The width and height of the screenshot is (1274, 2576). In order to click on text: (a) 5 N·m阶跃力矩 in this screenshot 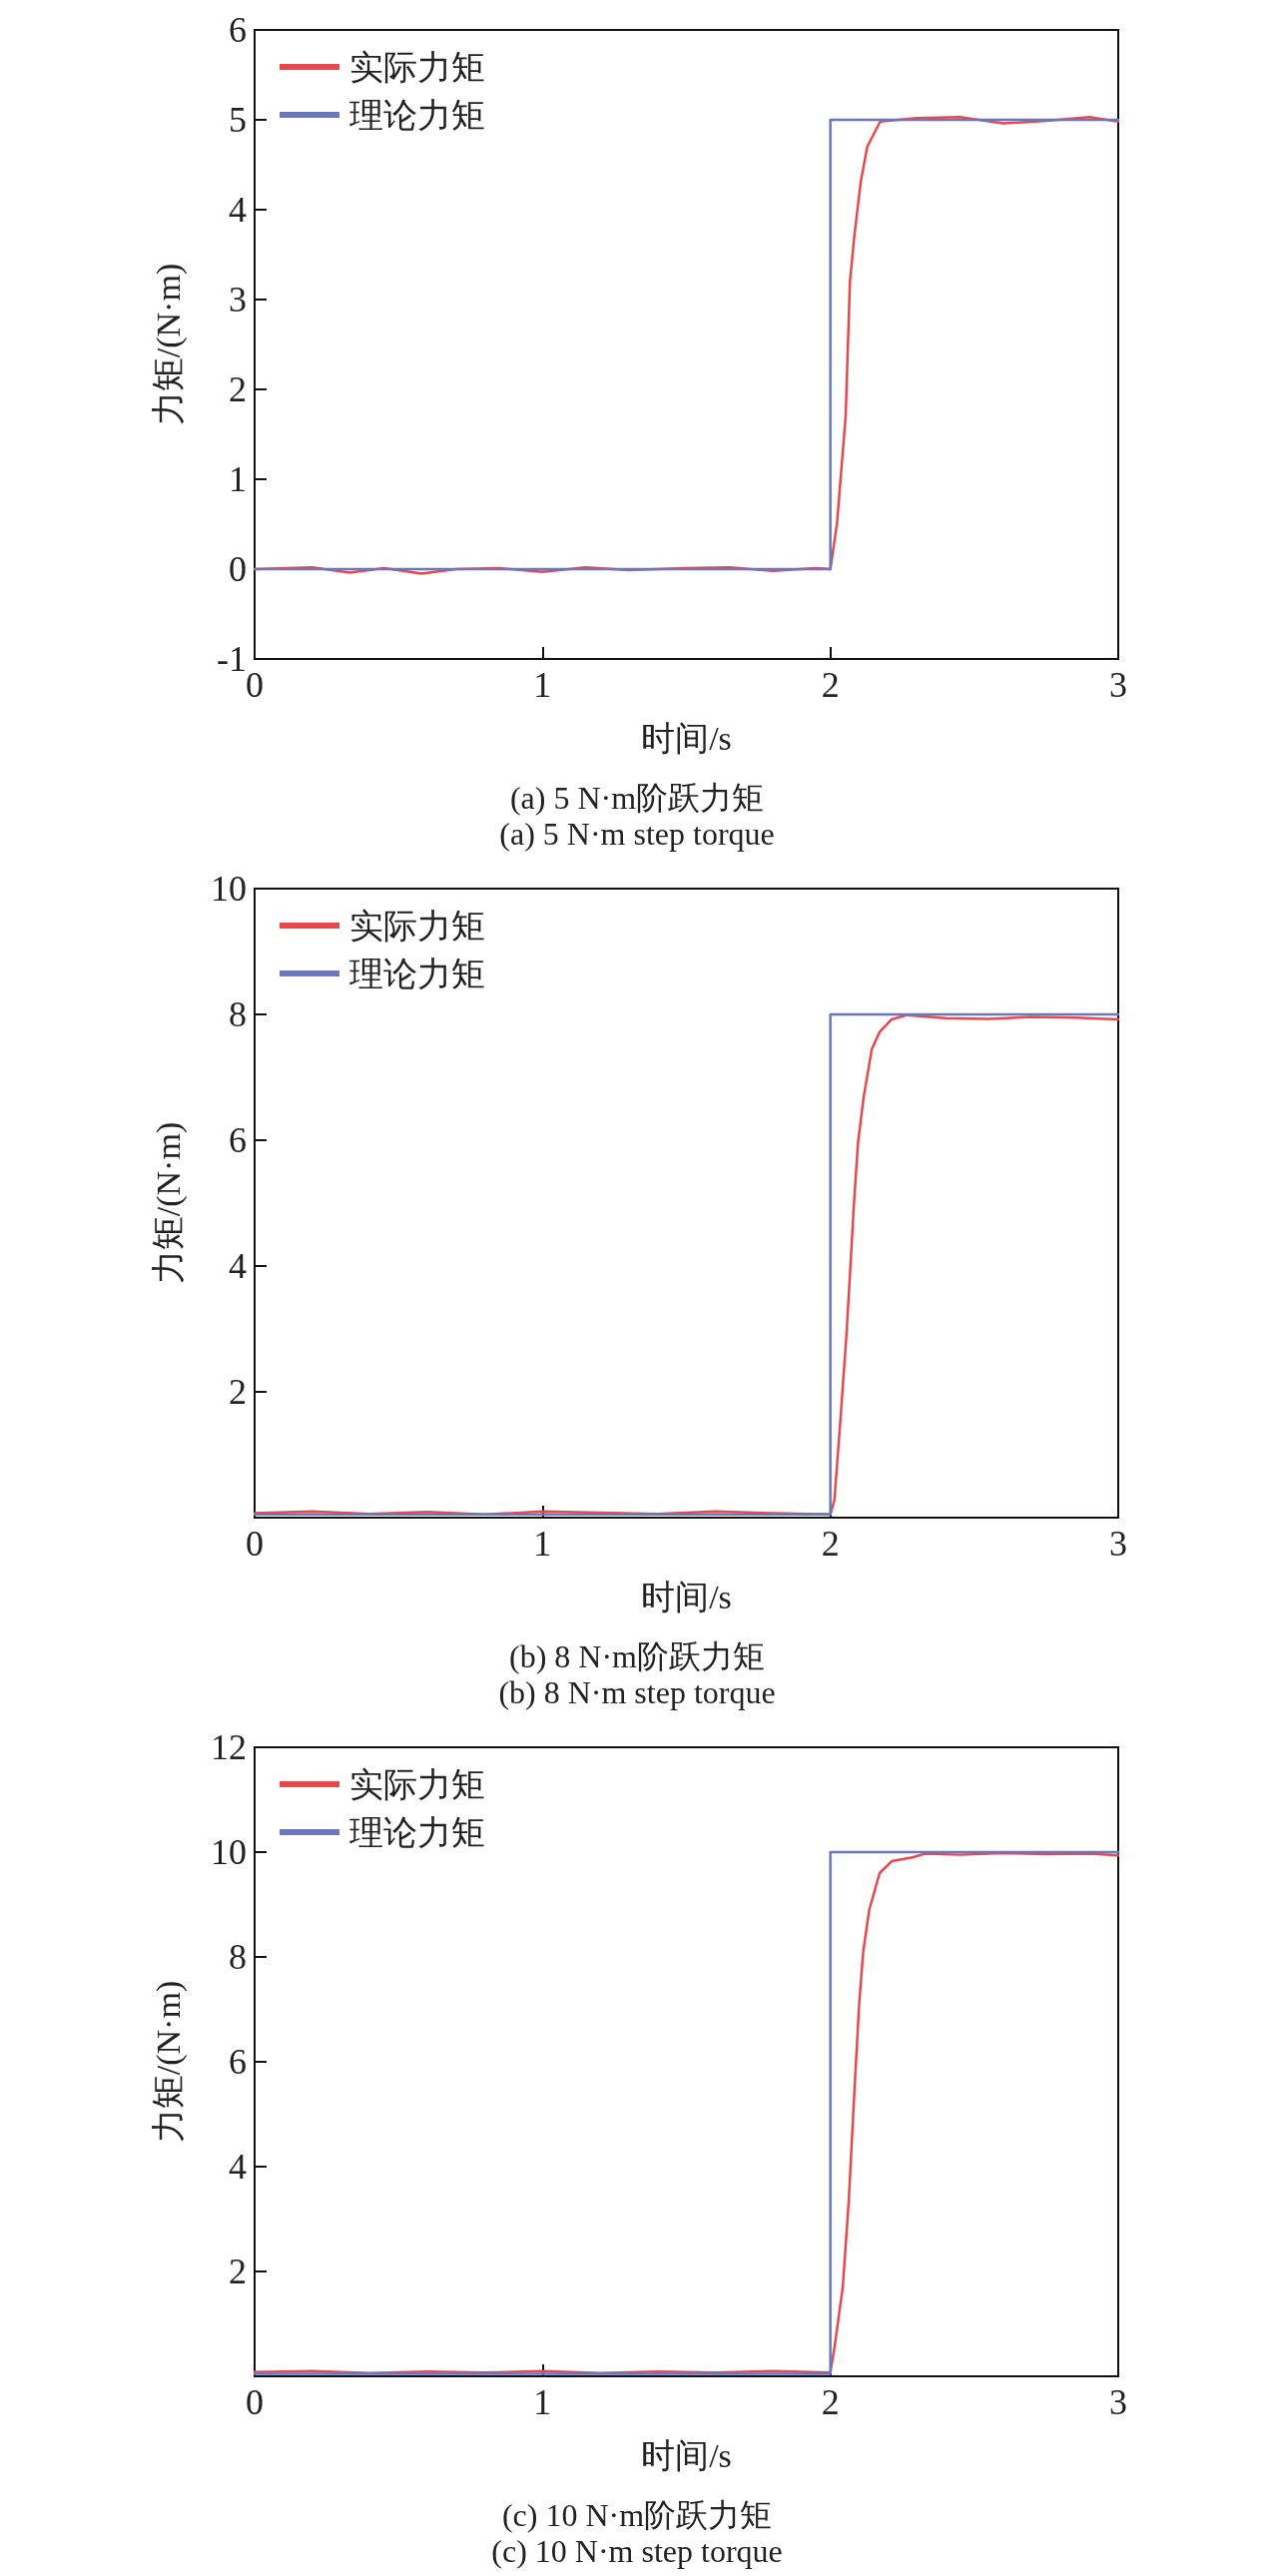, I will do `click(637, 798)`.